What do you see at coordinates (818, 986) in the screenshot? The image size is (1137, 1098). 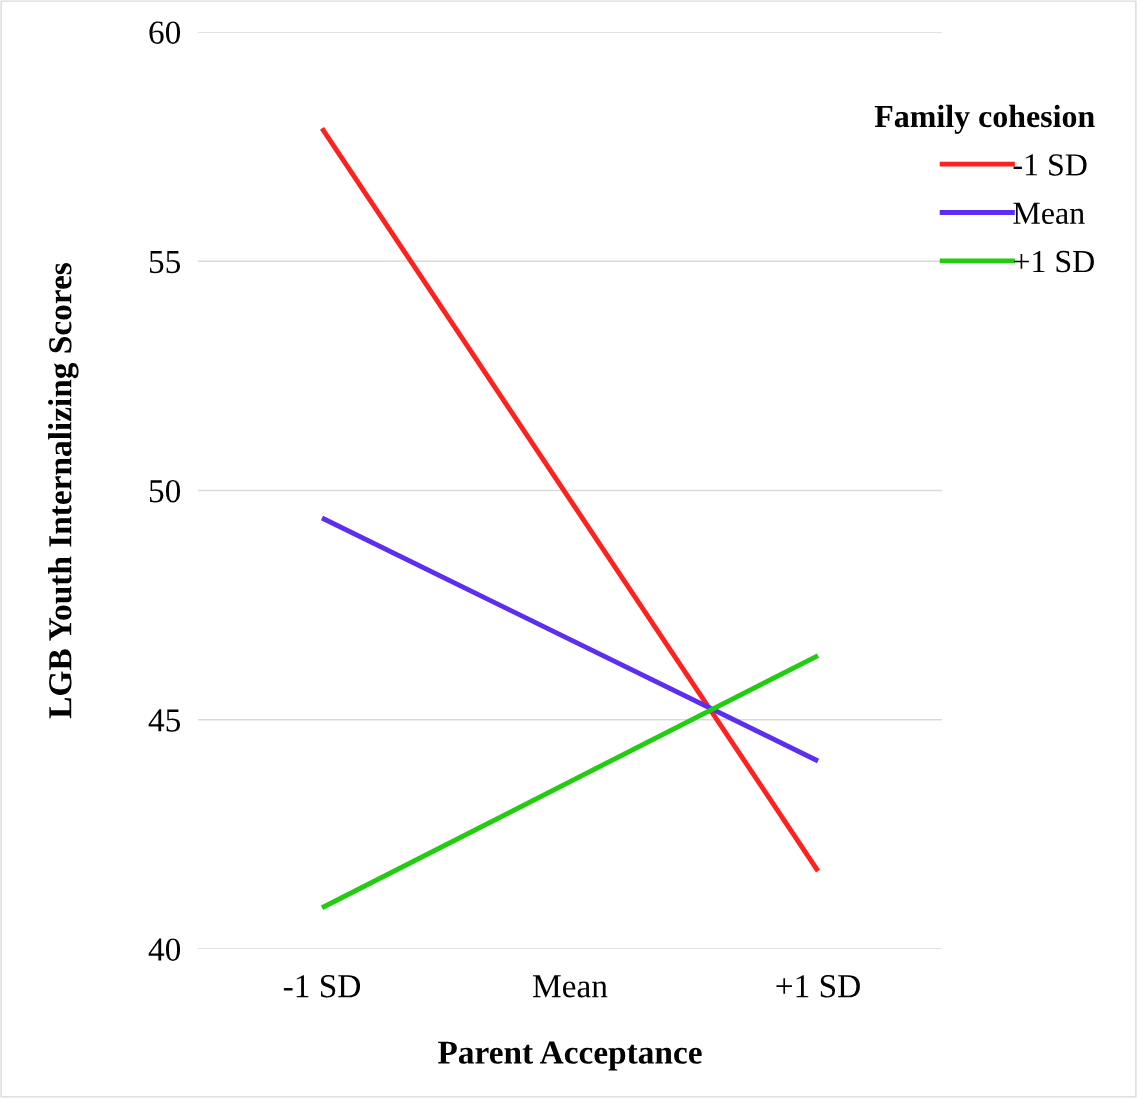 I see `x-tick-label: +1 SD` at bounding box center [818, 986].